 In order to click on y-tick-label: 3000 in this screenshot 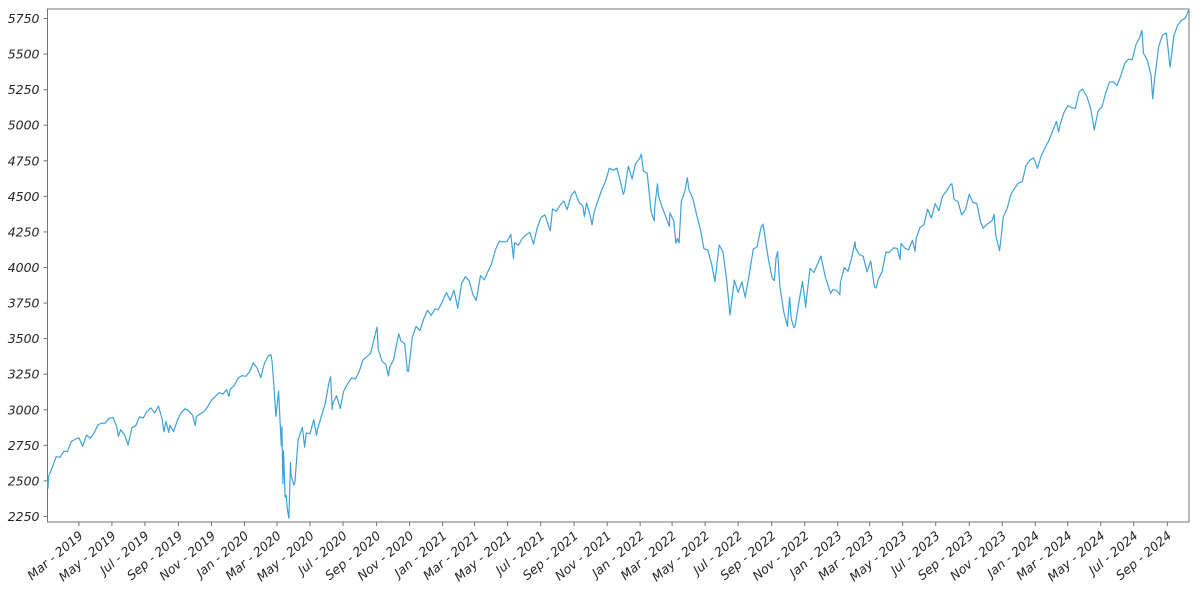, I will do `click(24, 409)`.